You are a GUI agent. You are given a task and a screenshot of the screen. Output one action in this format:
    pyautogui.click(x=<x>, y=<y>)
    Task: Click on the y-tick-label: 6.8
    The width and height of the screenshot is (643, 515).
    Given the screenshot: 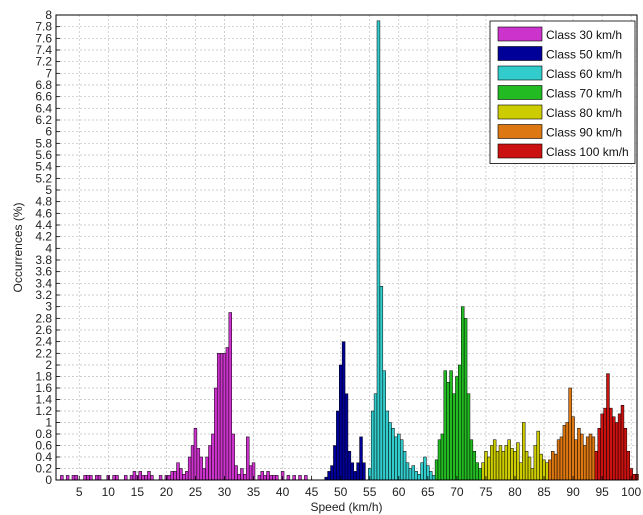 What is the action you would take?
    pyautogui.click(x=43, y=85)
    